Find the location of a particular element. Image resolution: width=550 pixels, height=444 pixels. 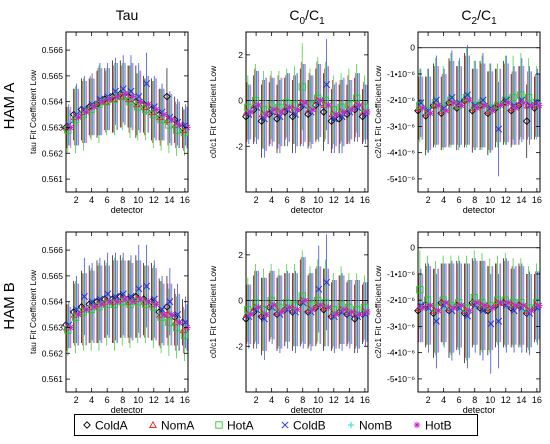

legend-entry: HotB is located at coordinates (432, 426).